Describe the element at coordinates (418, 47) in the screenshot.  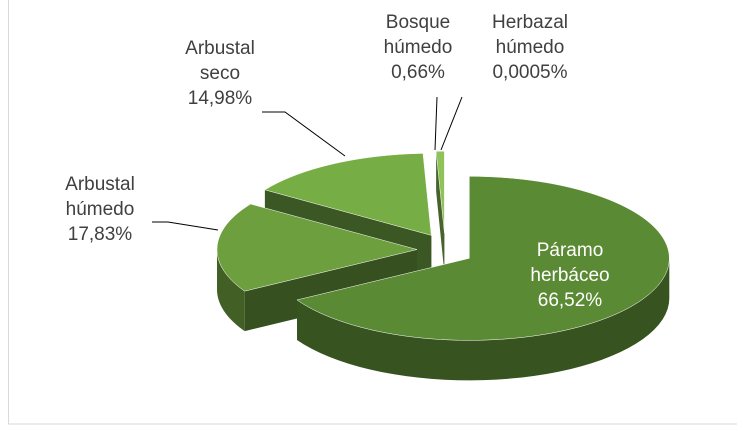
I see `slice-label: Bosque húmedo 0,66%` at that location.